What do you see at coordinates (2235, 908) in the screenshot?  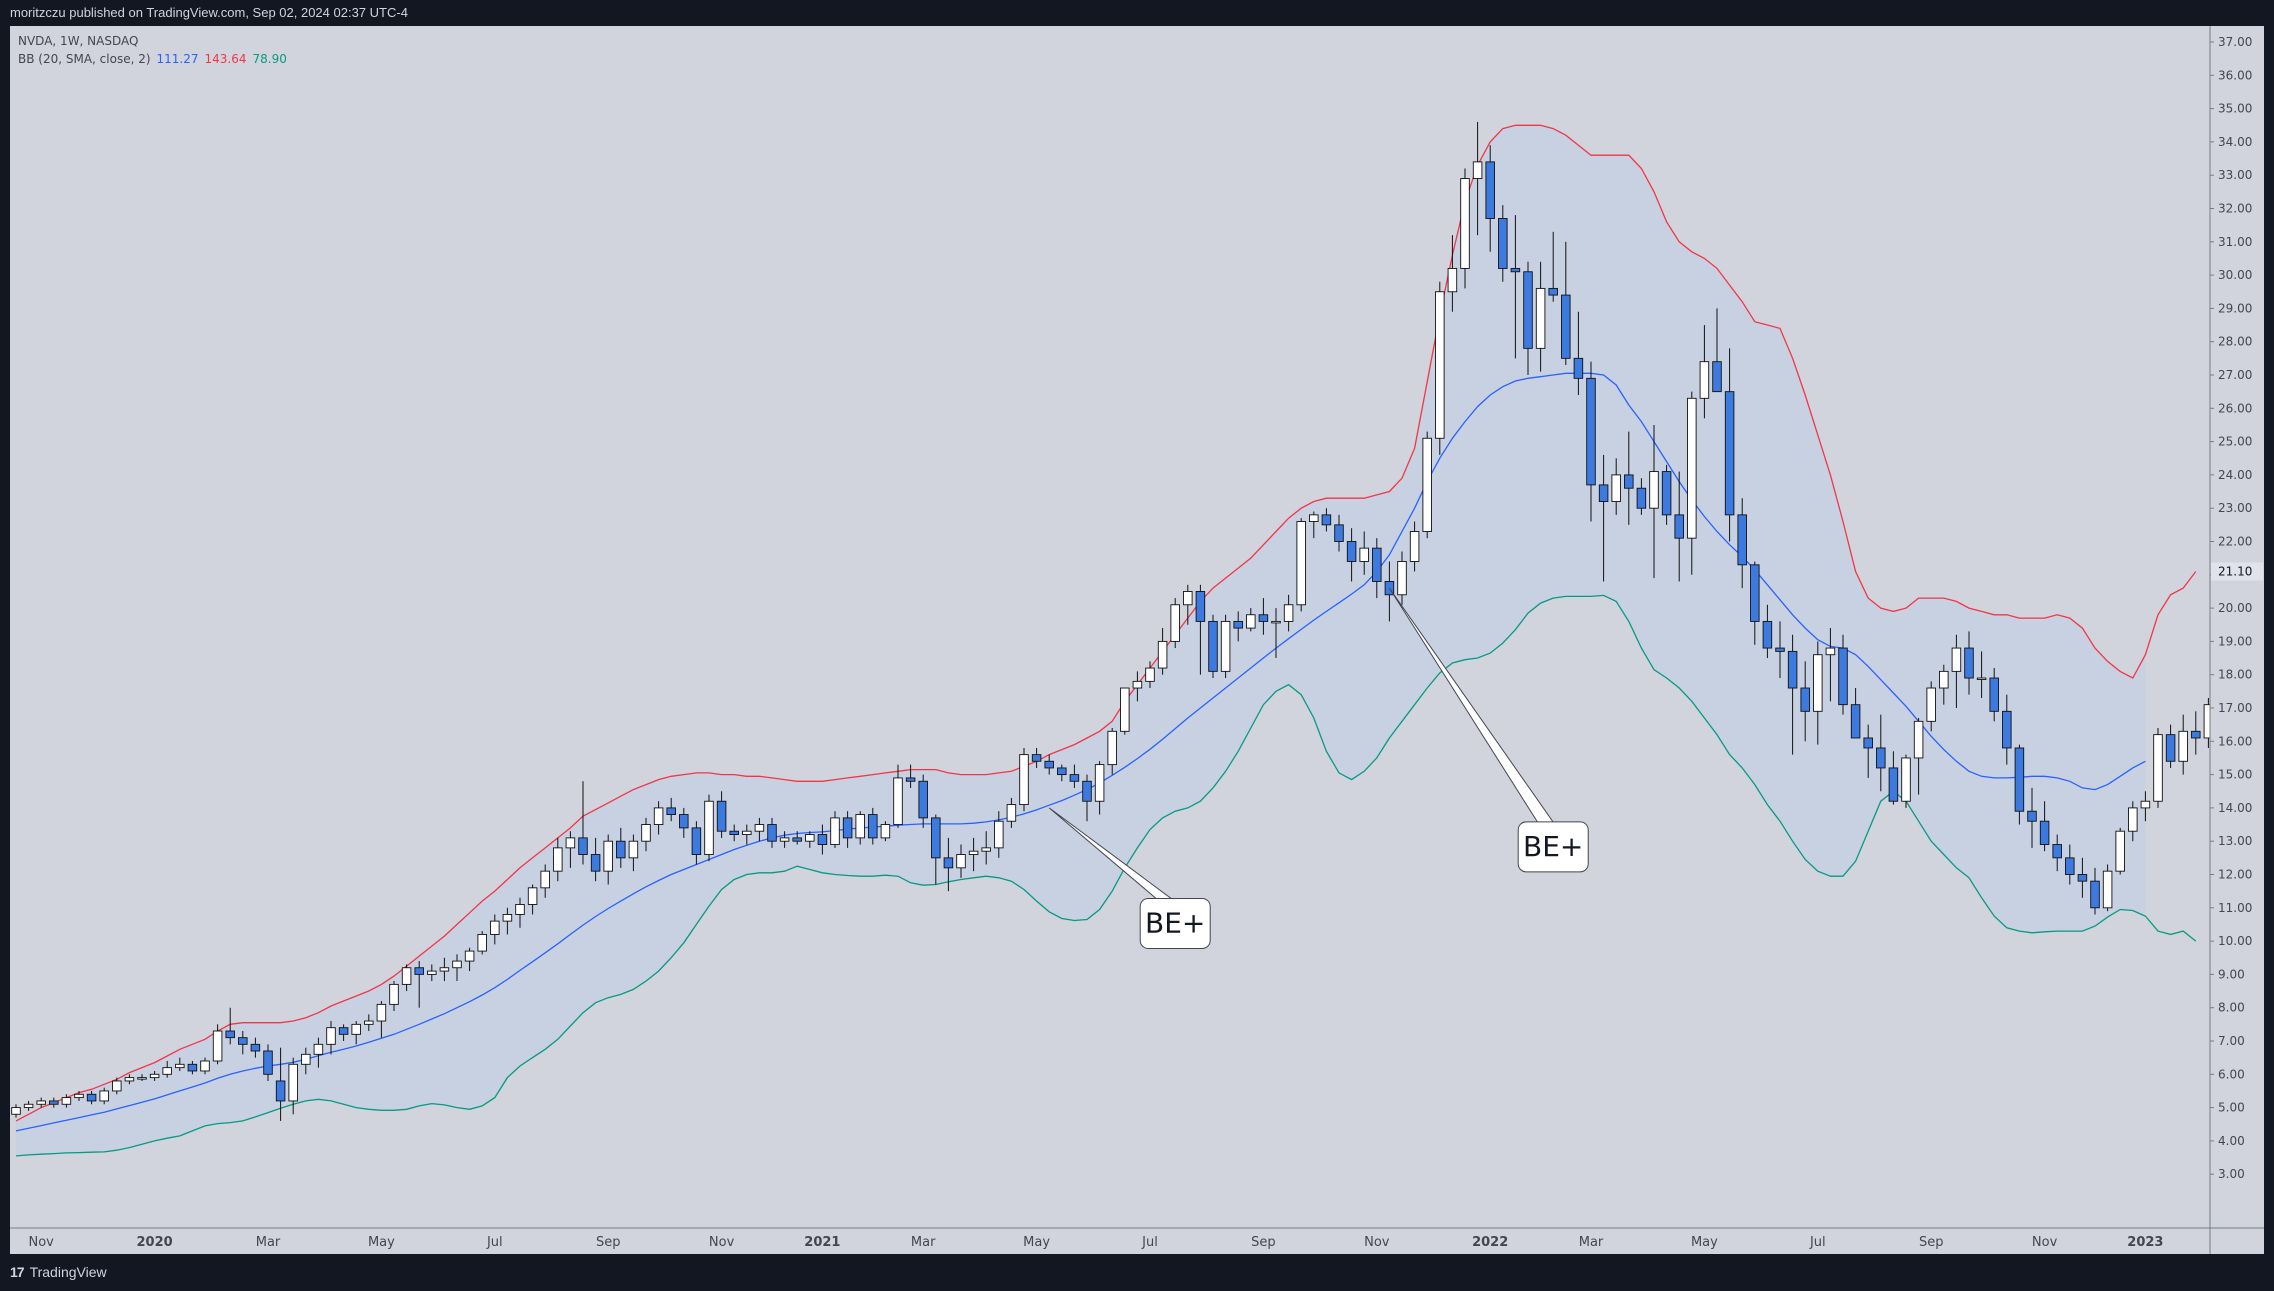 I see `price-tick-label: 11.00` at bounding box center [2235, 908].